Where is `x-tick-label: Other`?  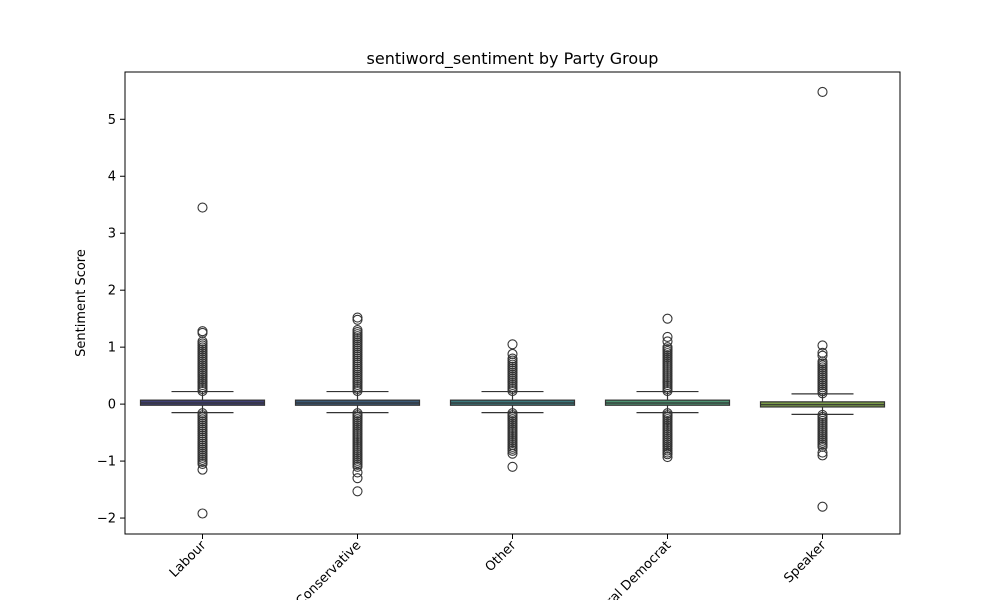
x-tick-label: Other is located at coordinates (501, 556).